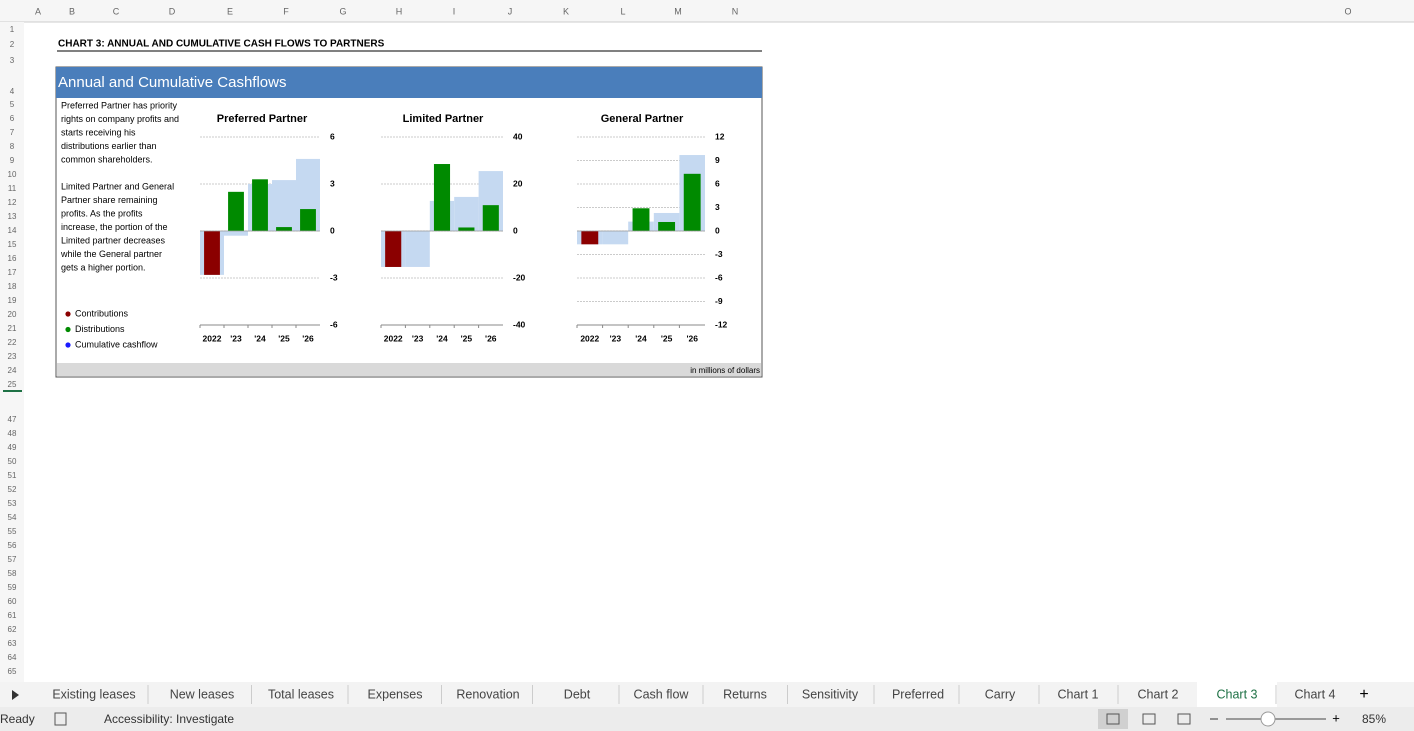 This screenshot has height=731, width=1414. Describe the element at coordinates (1113, 719) in the screenshot. I see `normal-view` at that location.